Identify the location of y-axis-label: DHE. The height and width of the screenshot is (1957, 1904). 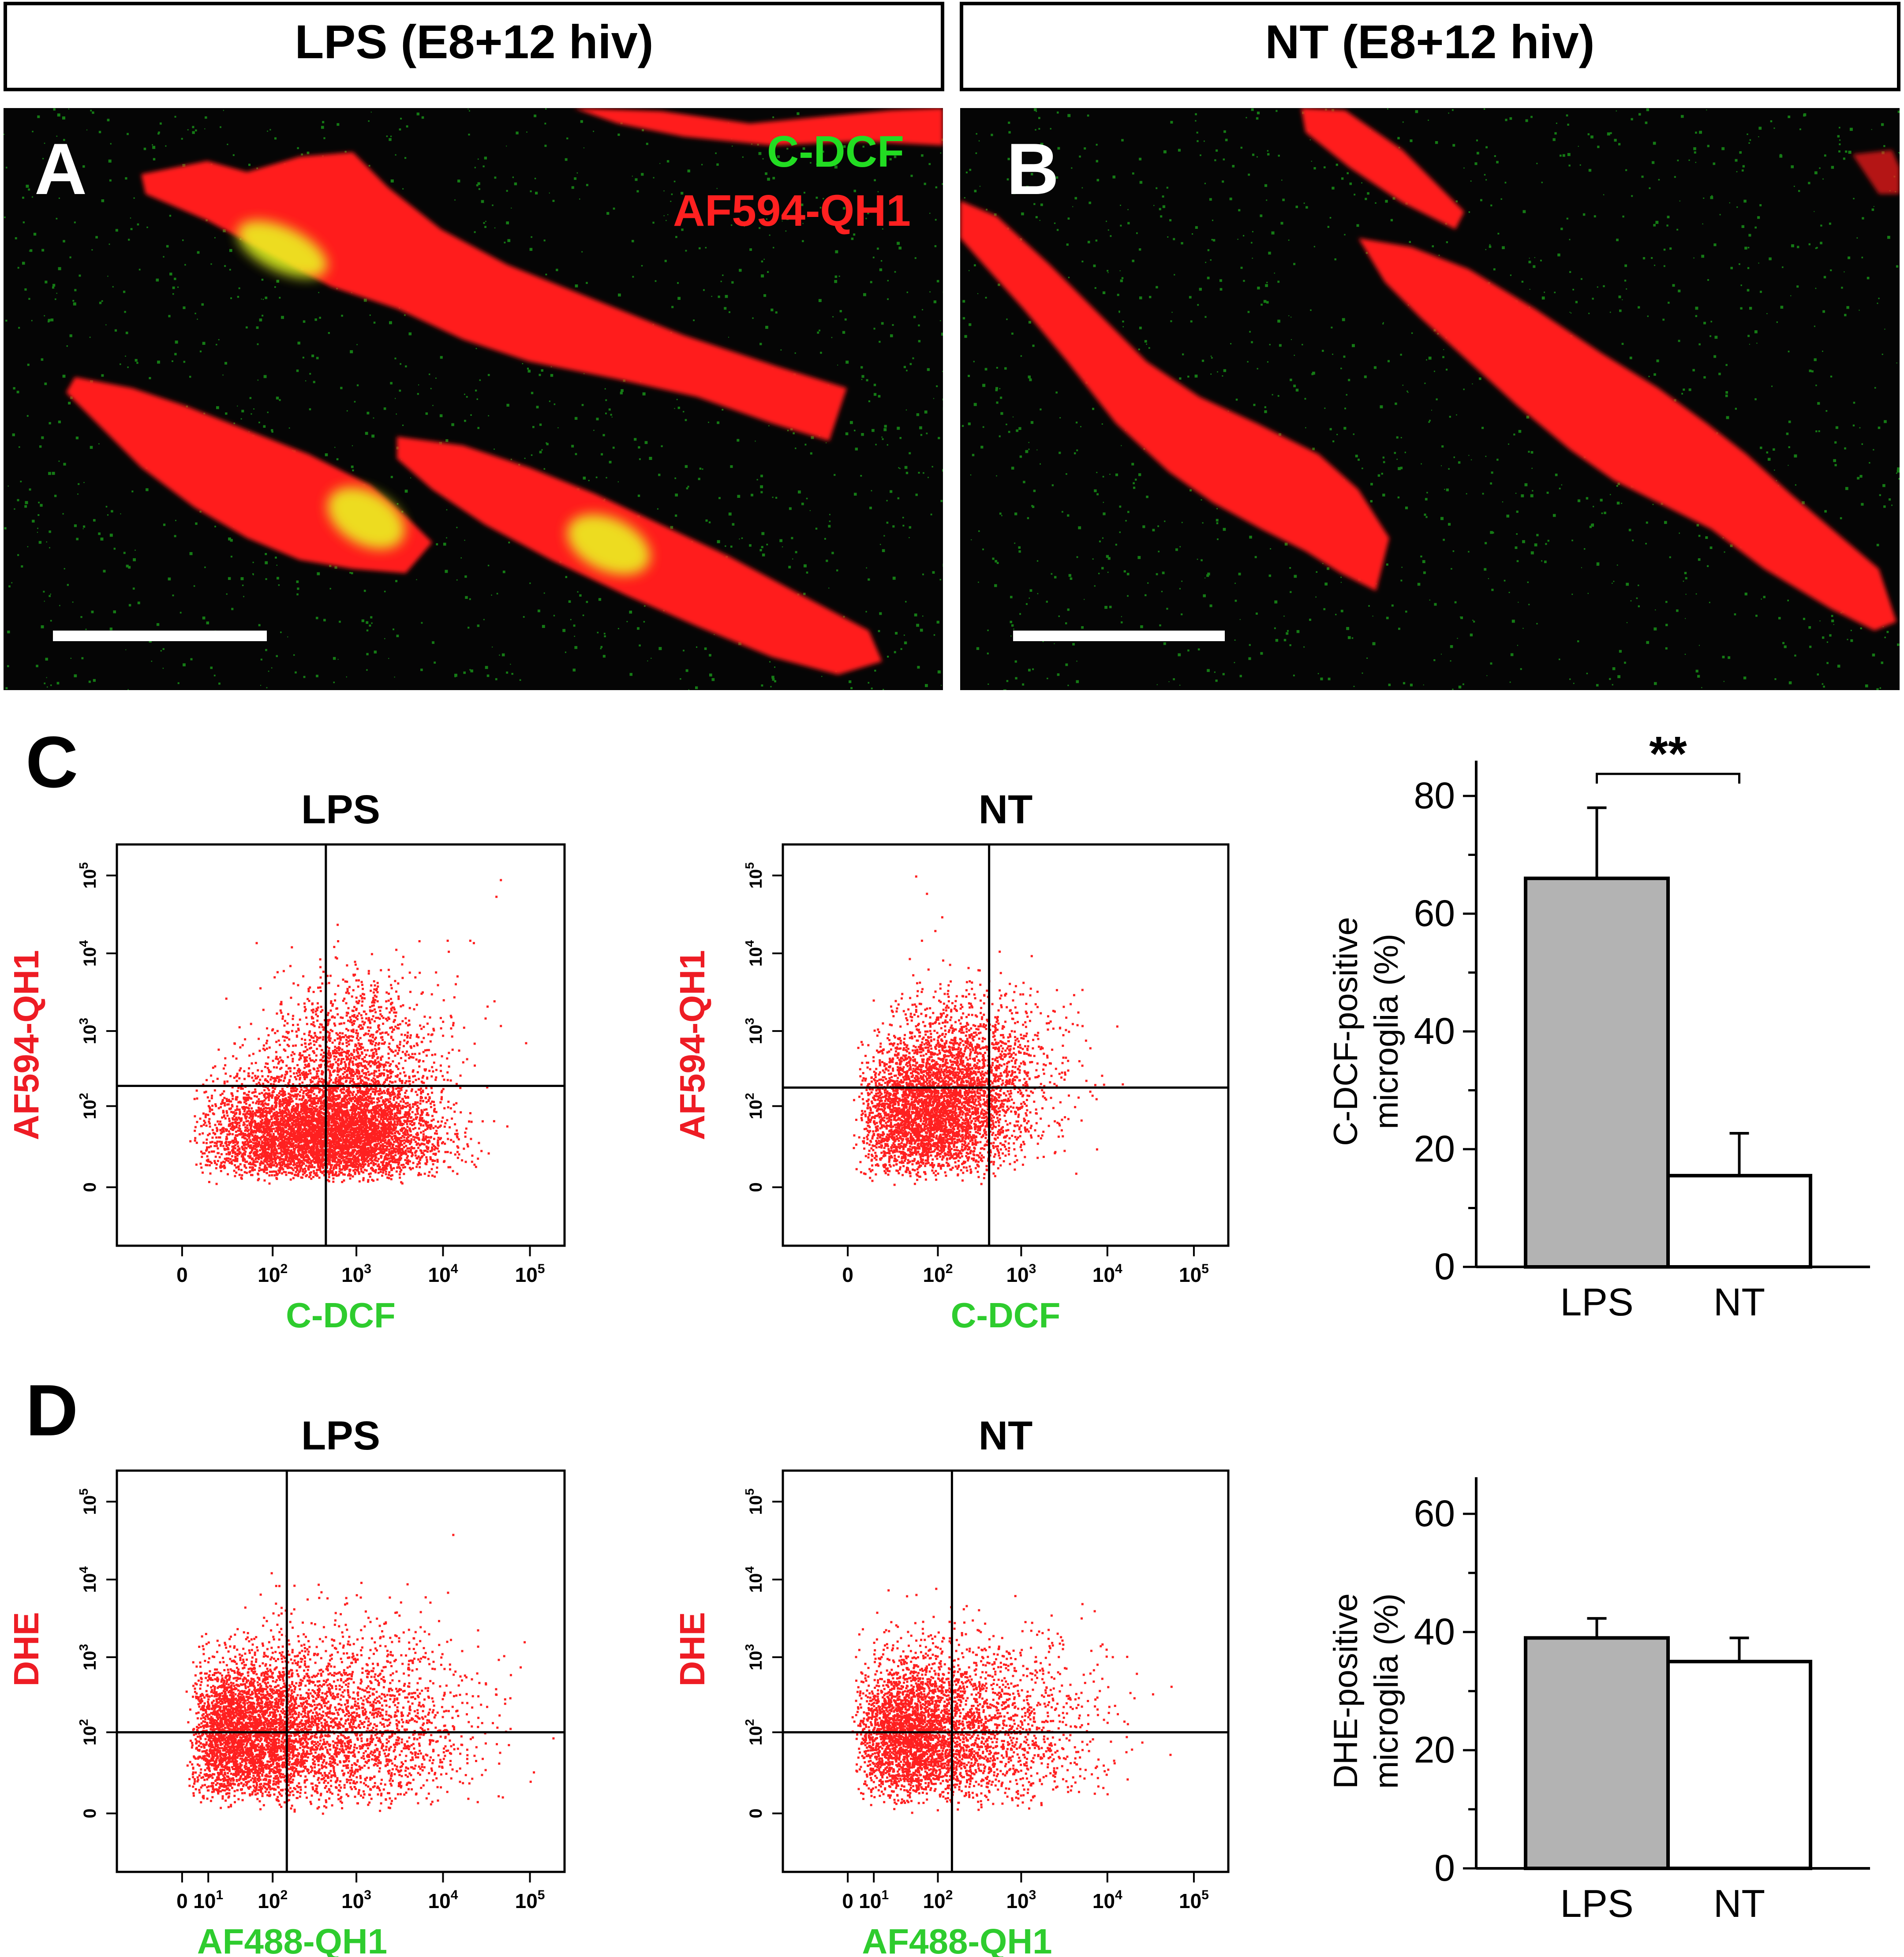
(27, 1650).